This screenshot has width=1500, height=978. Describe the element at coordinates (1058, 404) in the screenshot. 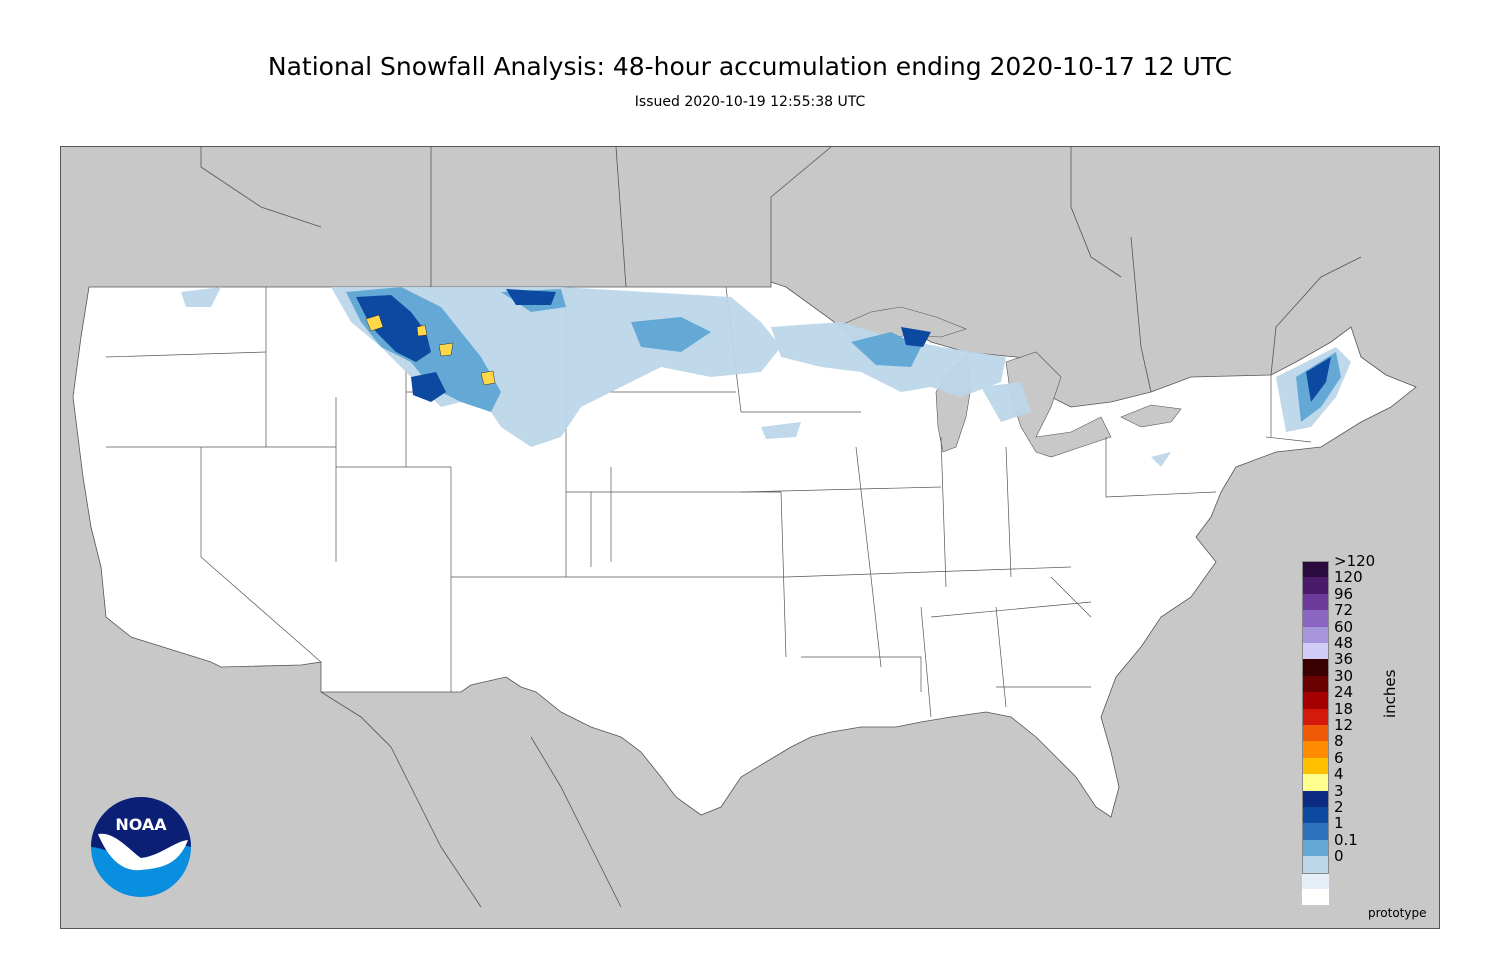

I see `lake-huron-erie` at that location.